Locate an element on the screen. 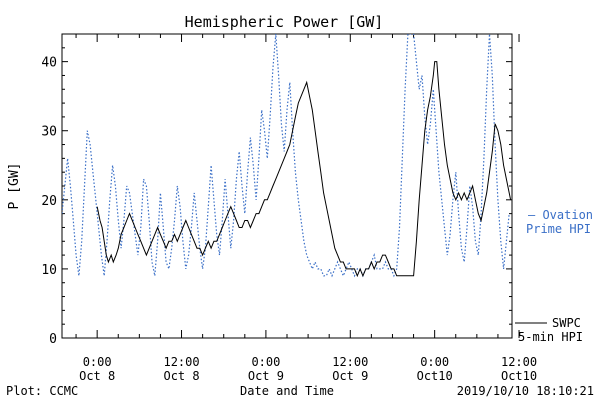  y-axis-label: P [GW] is located at coordinates (14, 186).